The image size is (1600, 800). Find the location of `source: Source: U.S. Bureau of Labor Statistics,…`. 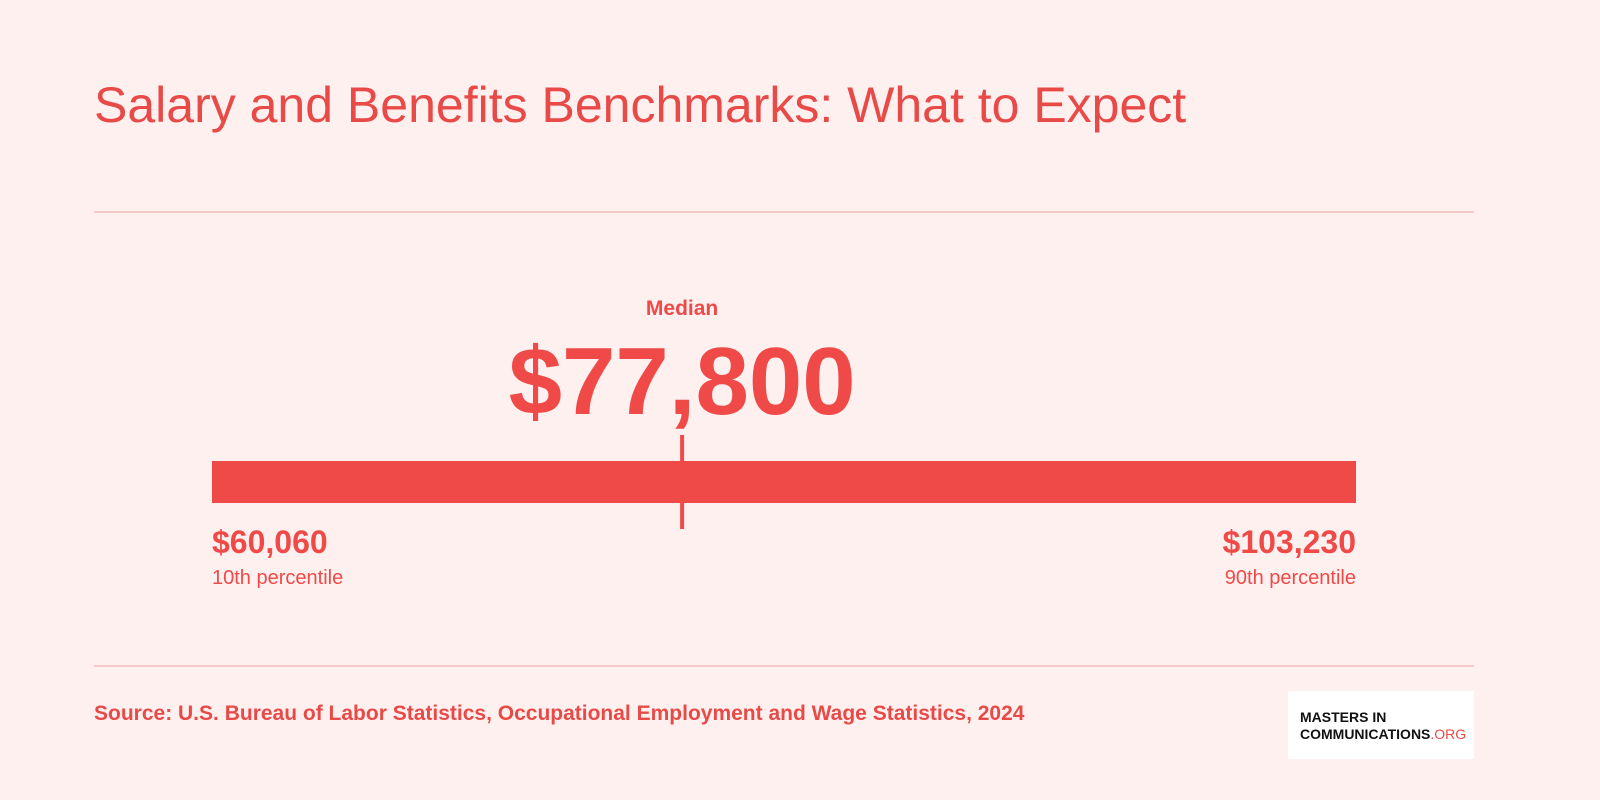

source: Source: U.S. Bureau of Labor Statistics,… is located at coordinates (559, 713).